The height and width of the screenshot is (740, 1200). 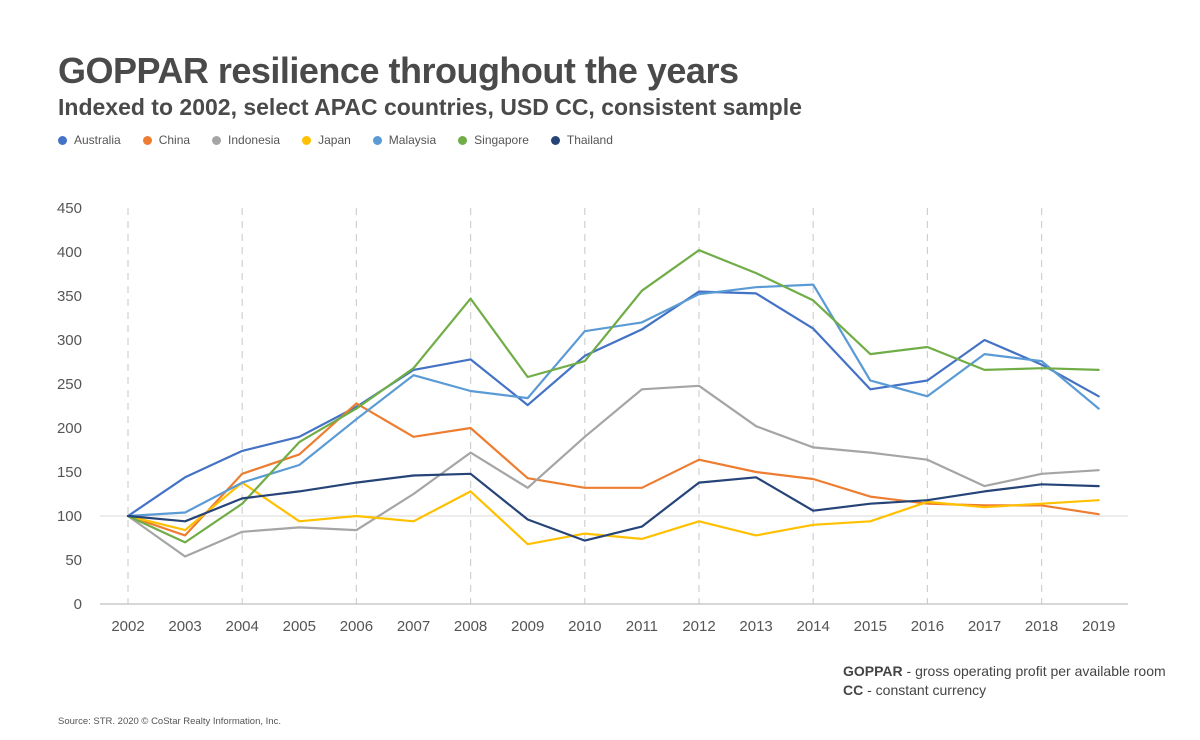 What do you see at coordinates (174, 140) in the screenshot?
I see `legend-label: China` at bounding box center [174, 140].